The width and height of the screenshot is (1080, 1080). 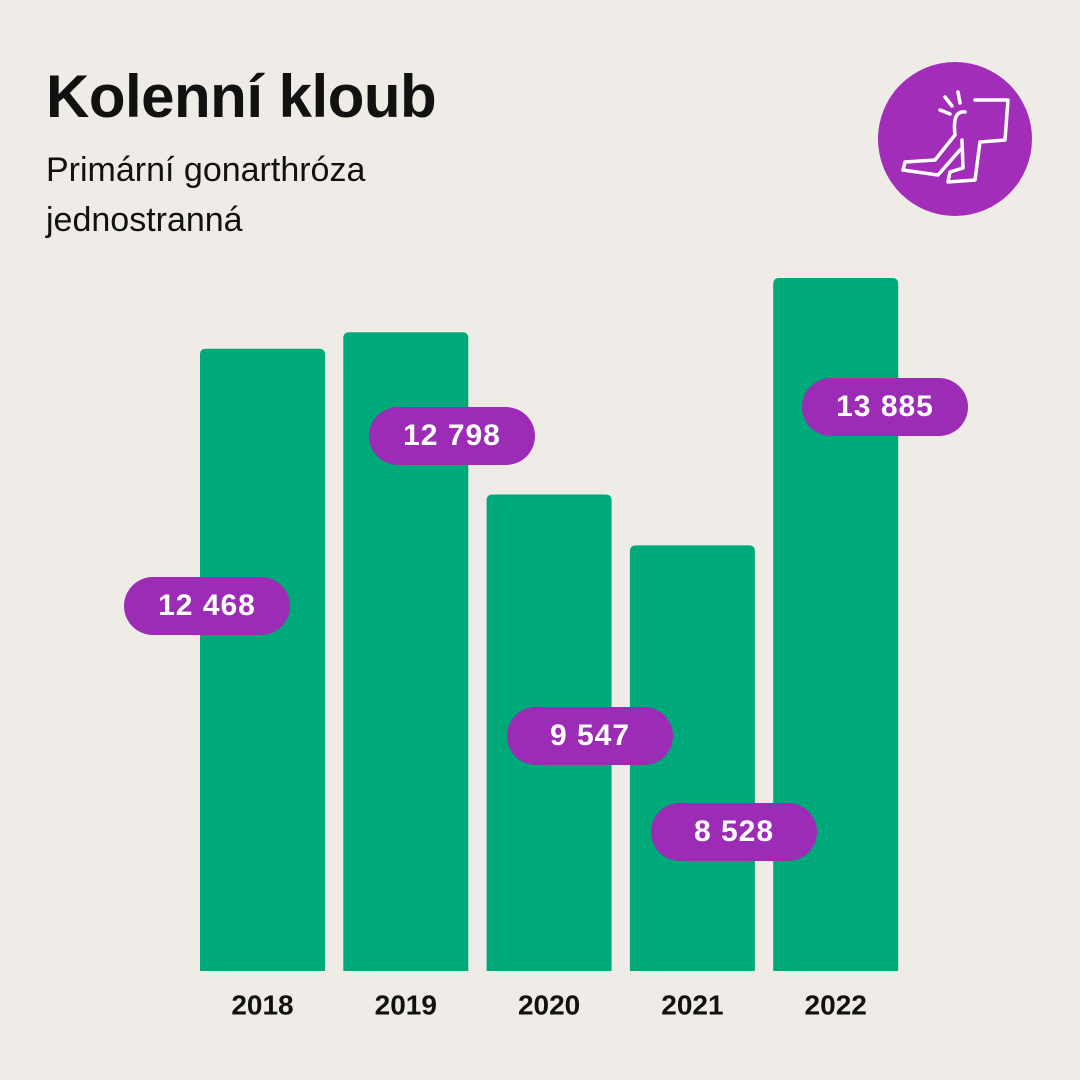 I want to click on chart-title: Kolenní kloub, so click(x=241, y=96).